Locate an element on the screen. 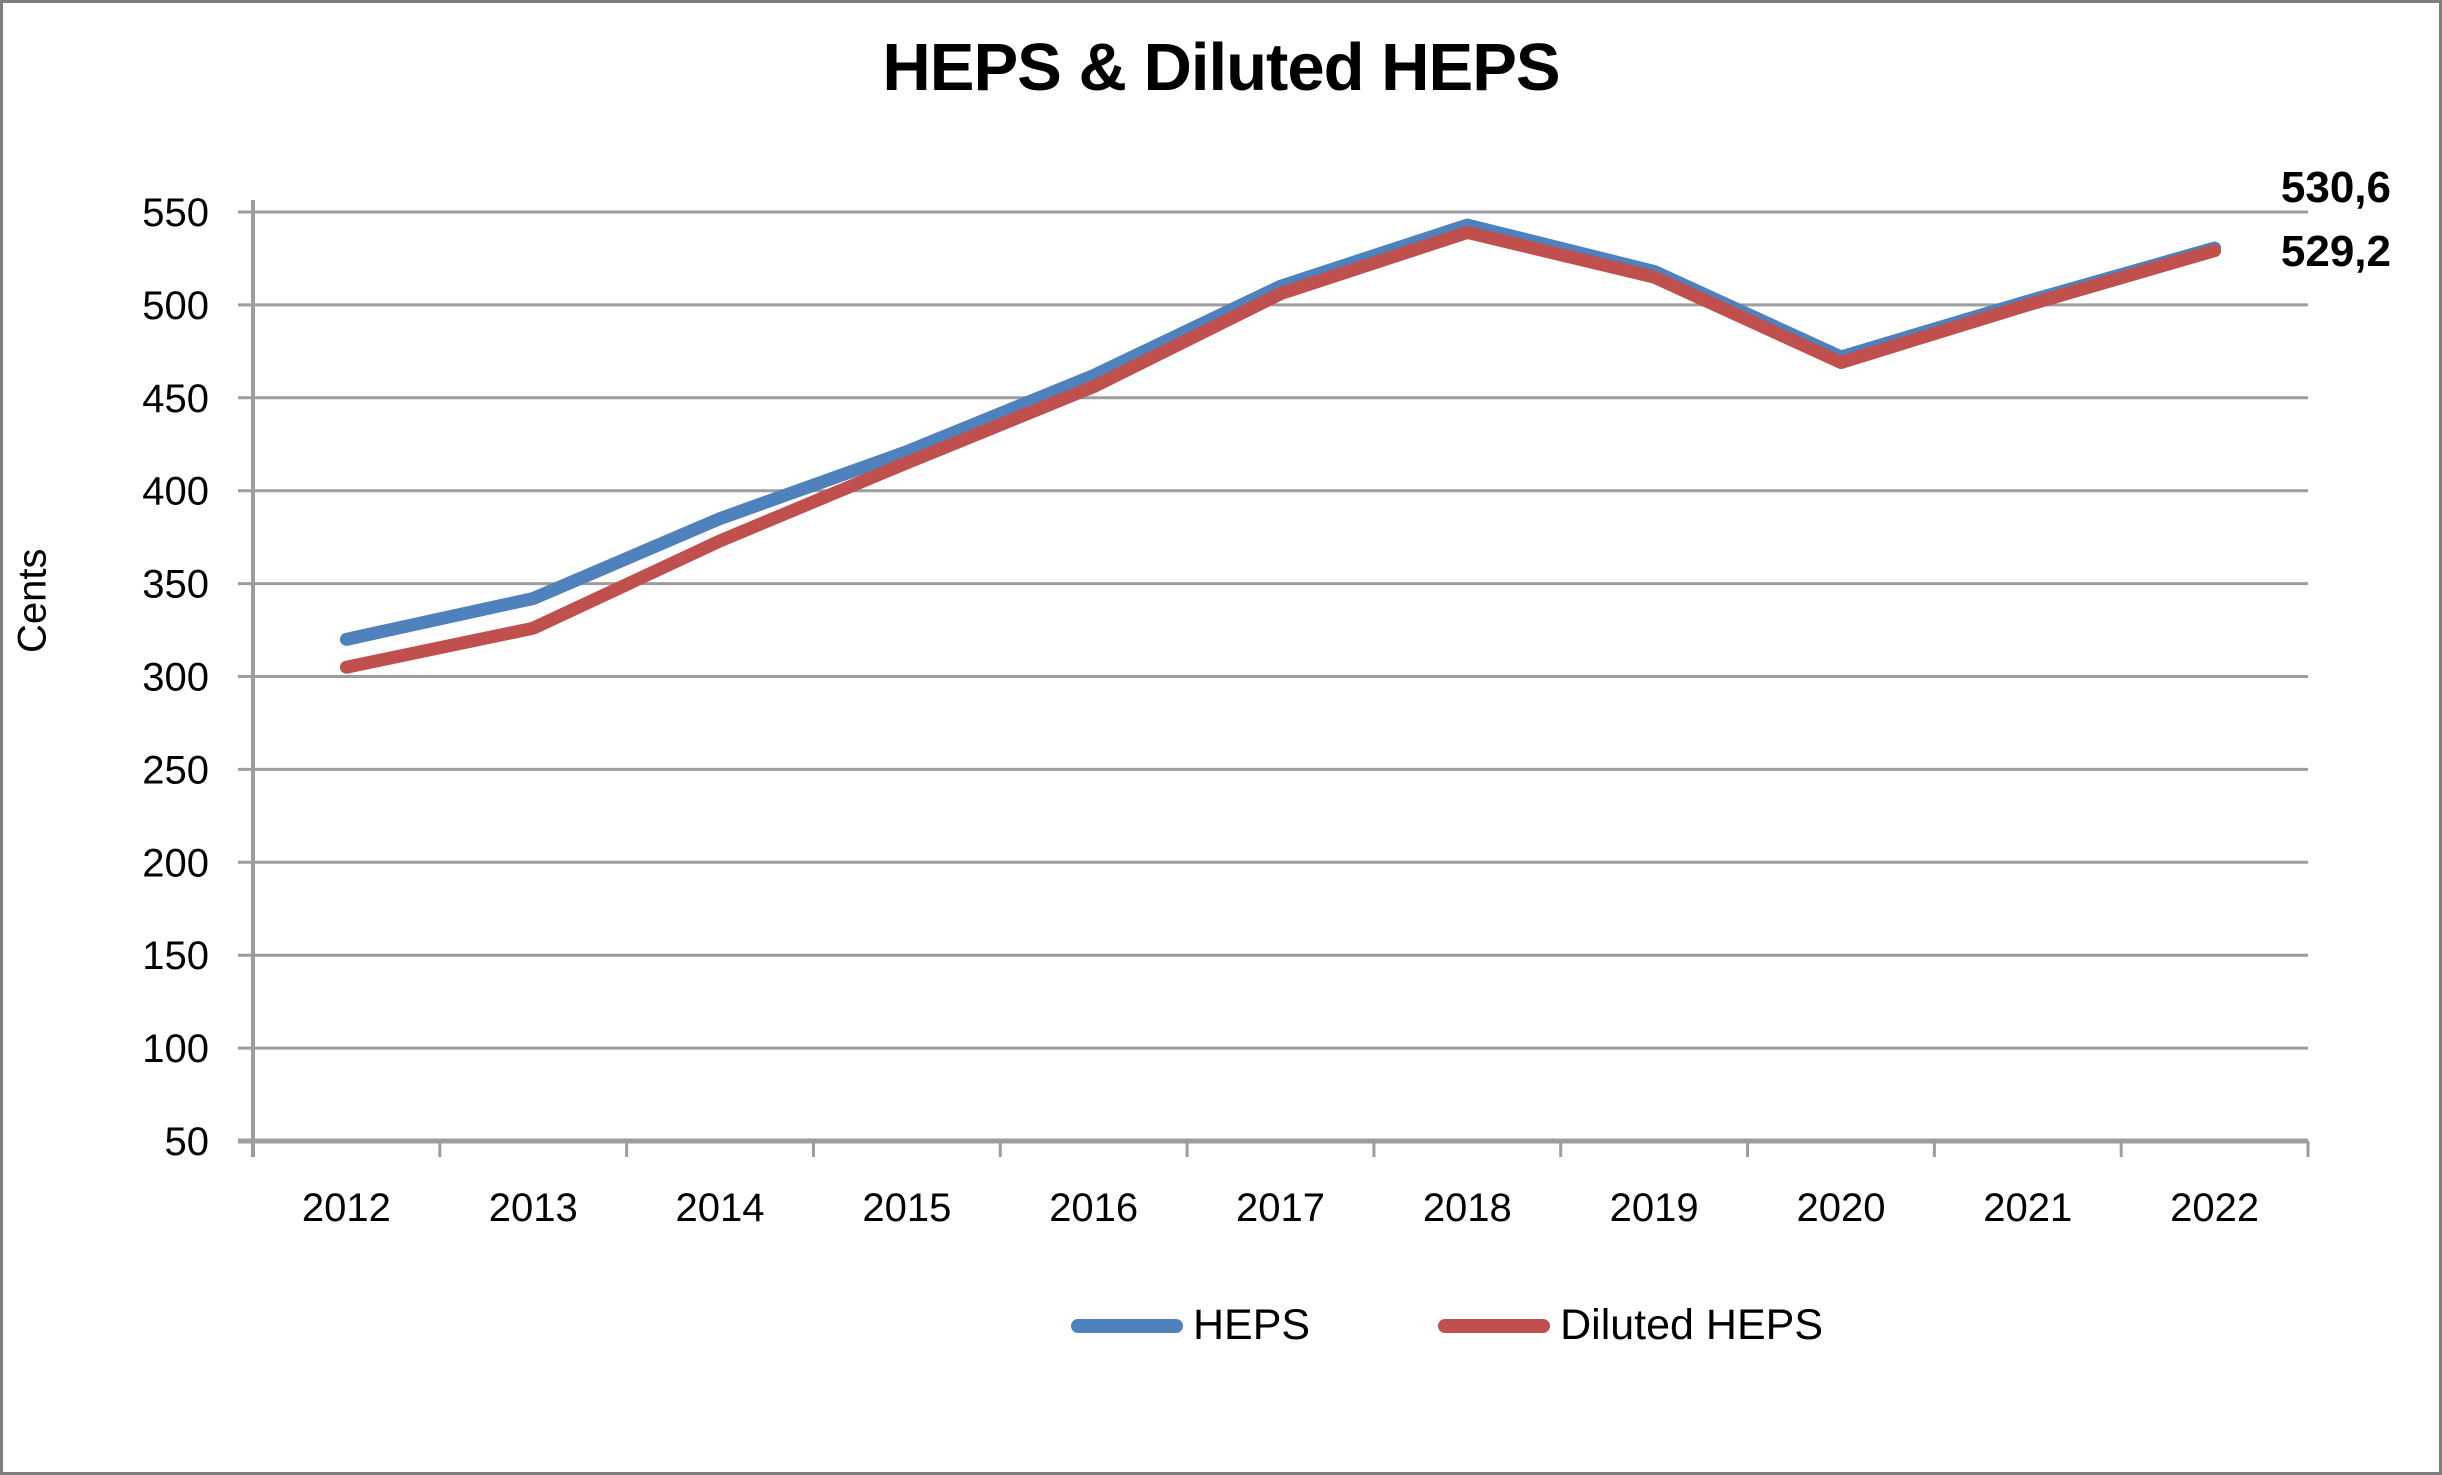  x-tick-label: 2017 is located at coordinates (1280, 1208).